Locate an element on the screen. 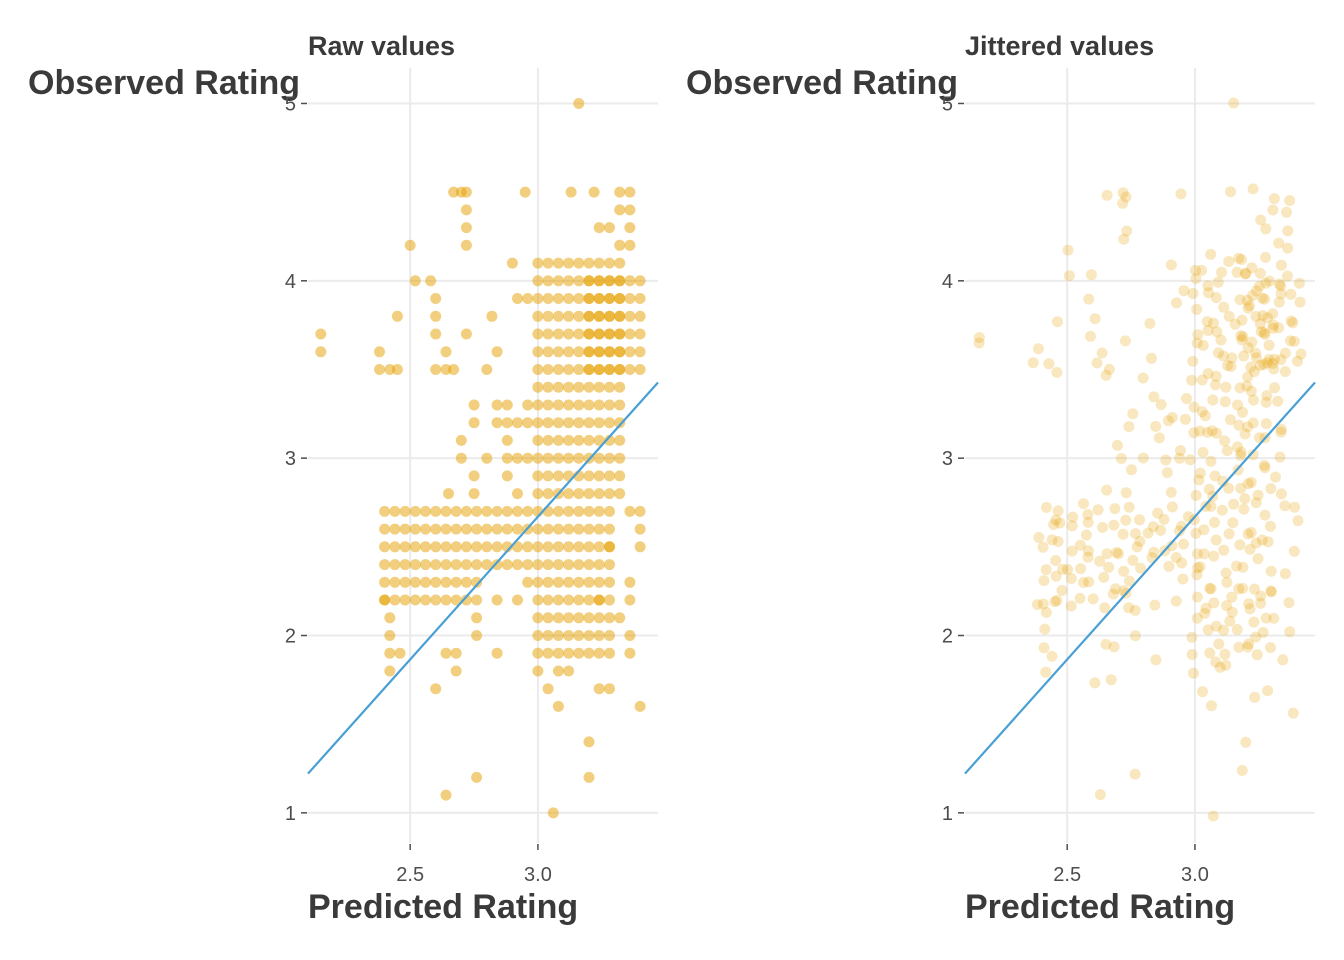 The image size is (1344, 960). fit-line is located at coordinates (1140, 578).